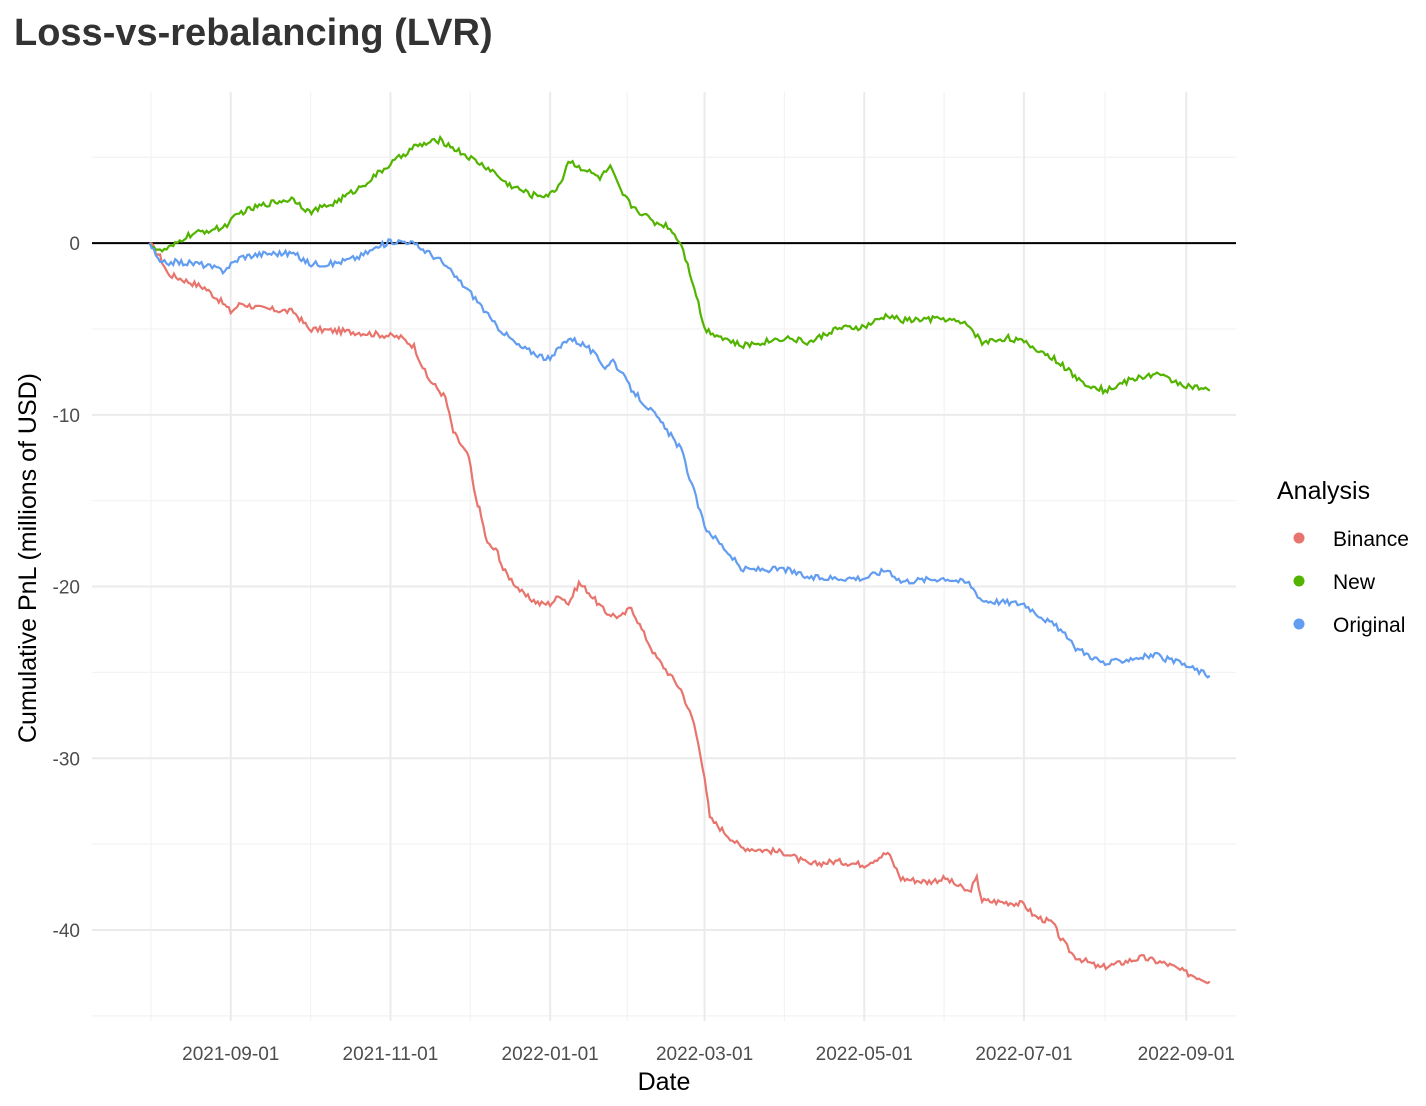 Image resolution: width=1426 pixels, height=1106 pixels. Describe the element at coordinates (66, 931) in the screenshot. I see `y-tick-label: -40` at that location.